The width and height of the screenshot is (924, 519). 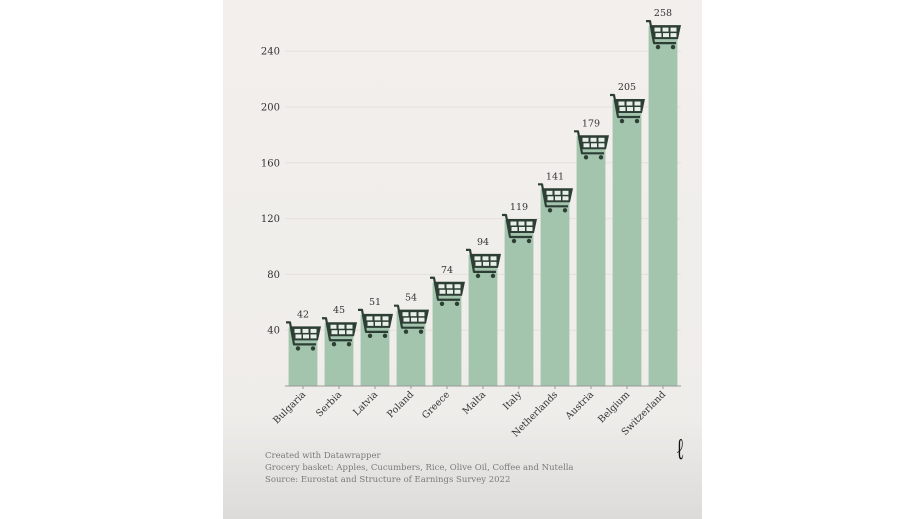 I want to click on data-label: 51, so click(x=375, y=302).